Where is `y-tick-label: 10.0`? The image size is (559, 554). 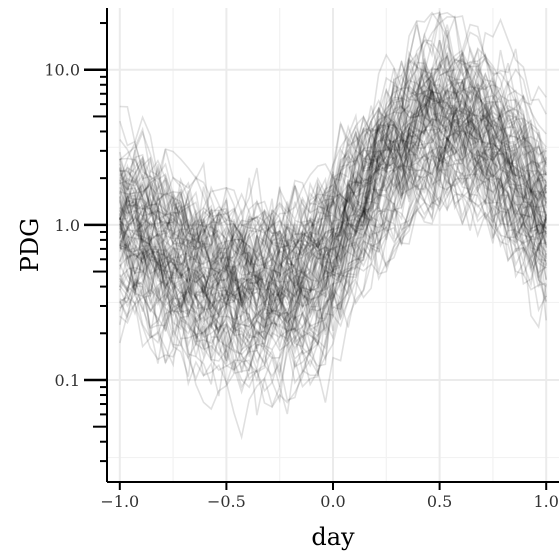
y-tick-label: 10.0 is located at coordinates (62, 70).